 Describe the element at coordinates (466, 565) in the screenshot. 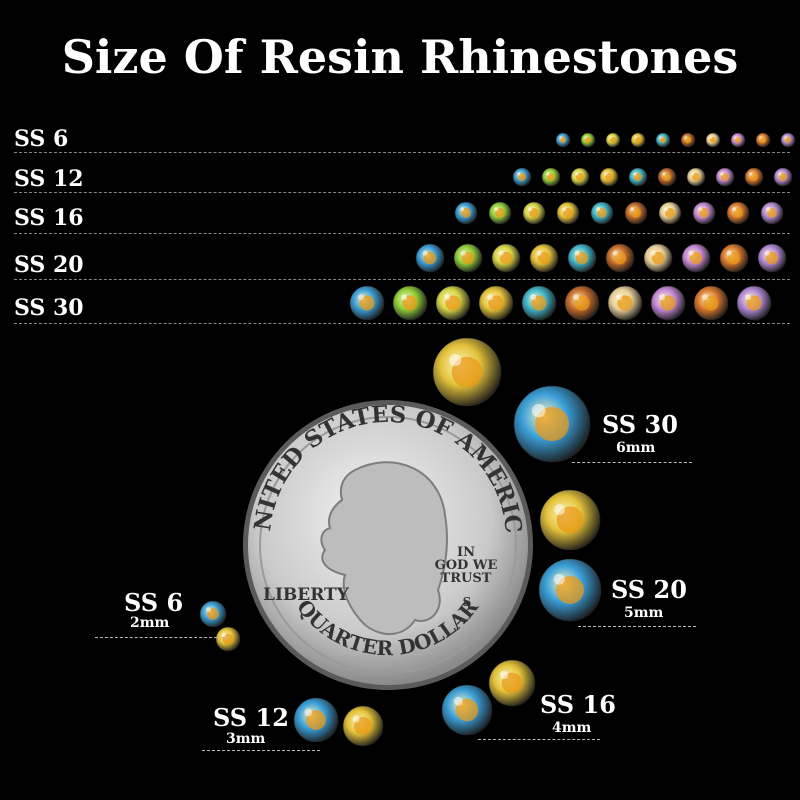

I see `coin-motto-2: GOD WE` at that location.